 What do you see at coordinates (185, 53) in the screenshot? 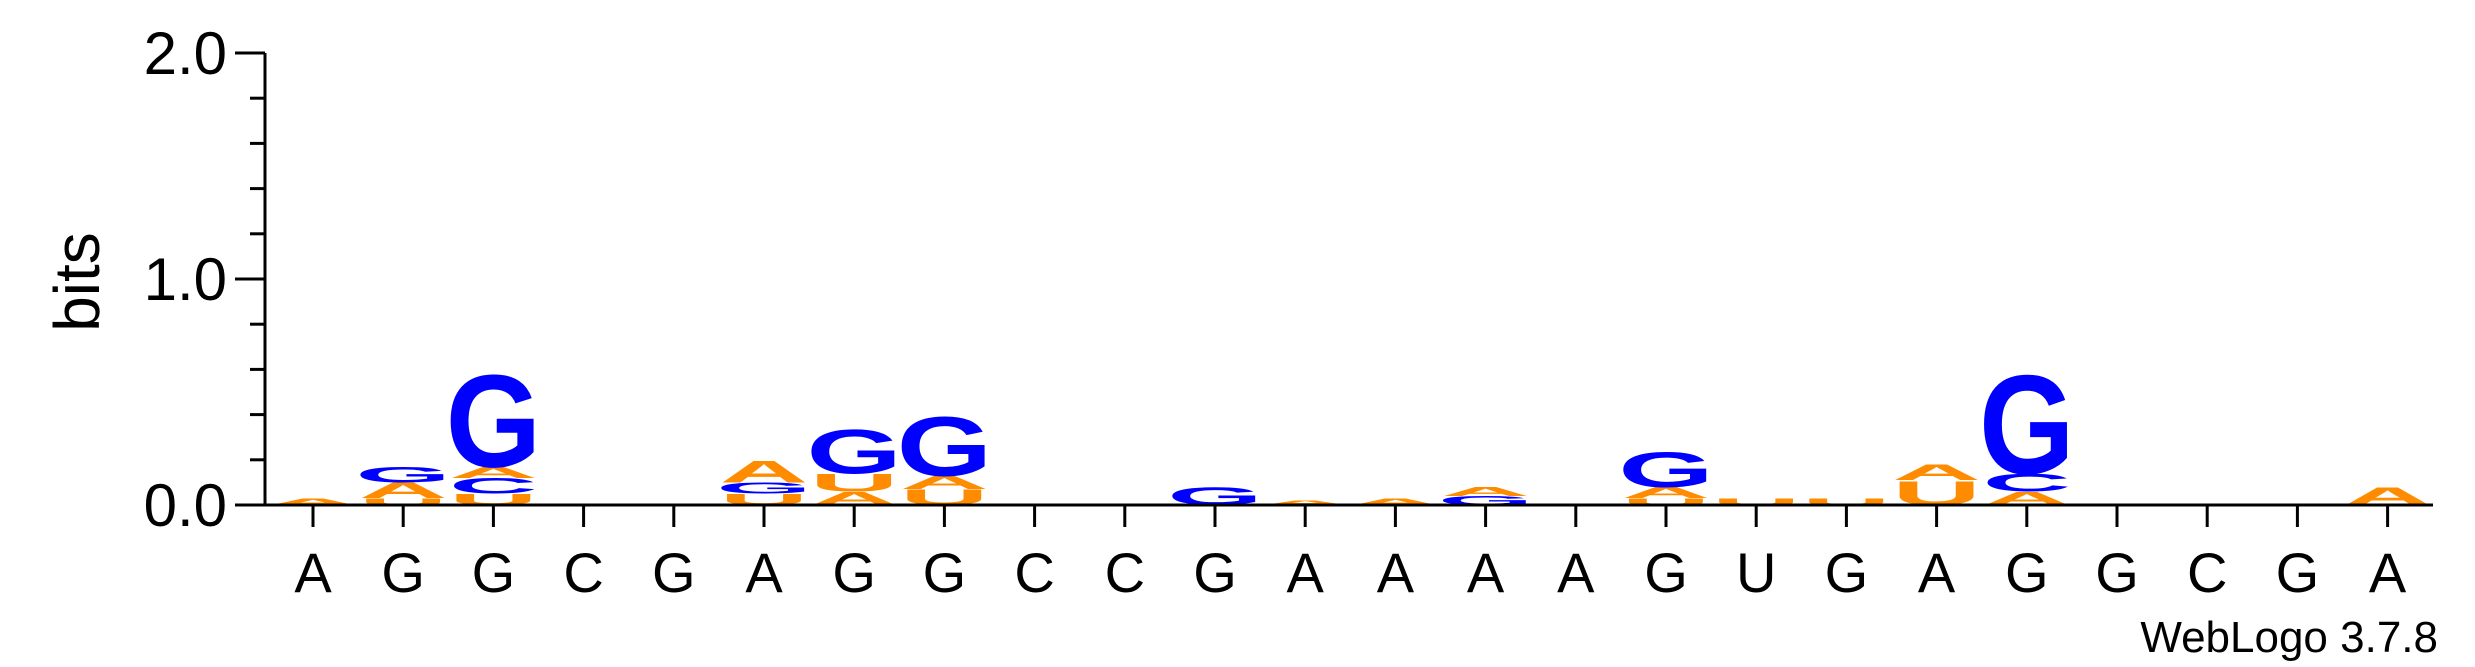
I see `y-tick-label: 2.0` at bounding box center [185, 53].